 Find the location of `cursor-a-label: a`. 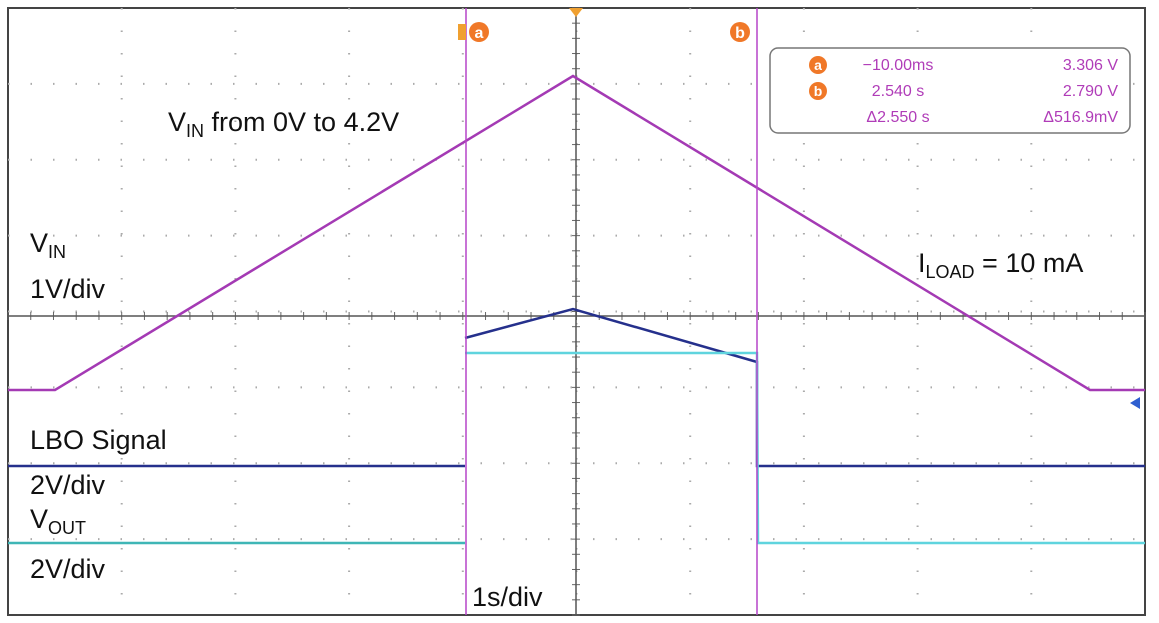

cursor-a-label: a is located at coordinates (479, 33).